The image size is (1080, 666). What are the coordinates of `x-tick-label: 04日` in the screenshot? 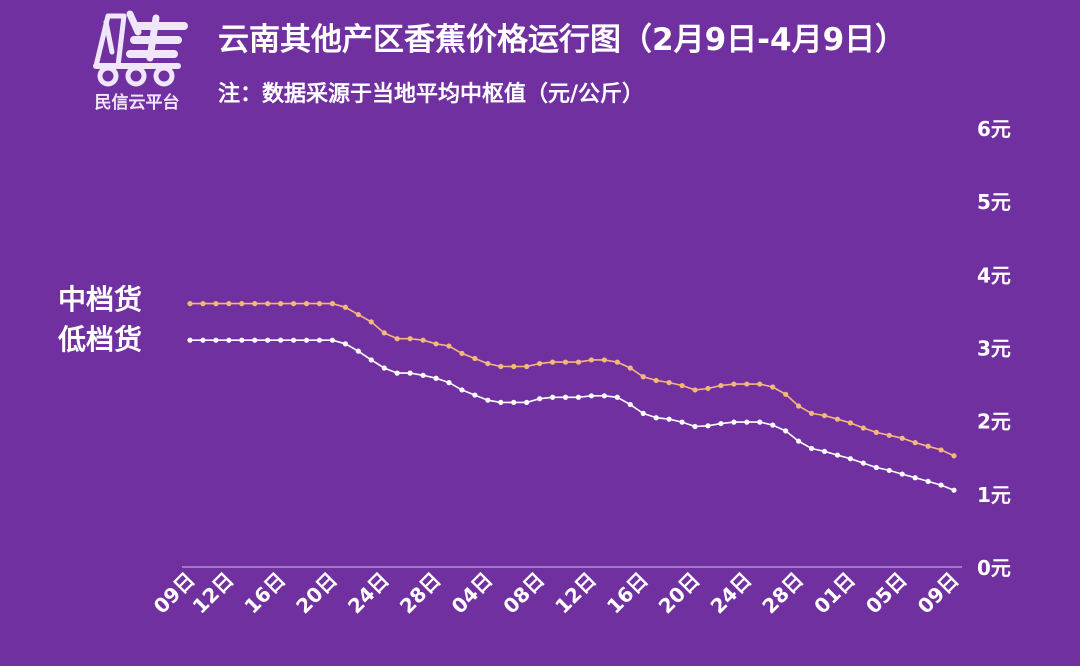 It's located at (472, 593).